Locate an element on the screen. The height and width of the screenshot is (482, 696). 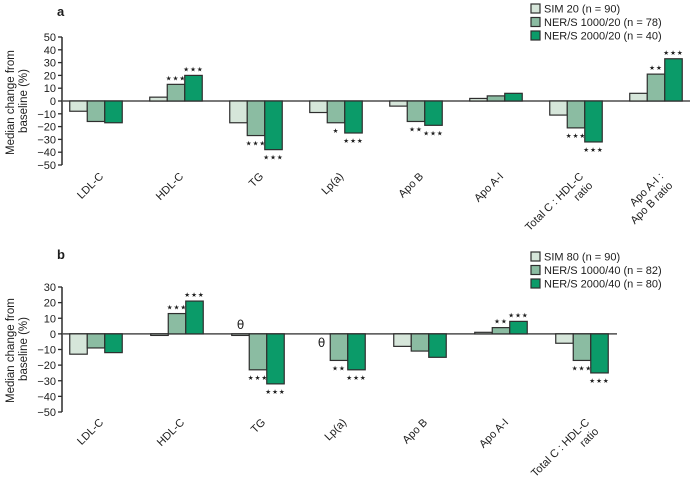
legend-label-0: SIM 20 (n = 90) is located at coordinates (582, 10).